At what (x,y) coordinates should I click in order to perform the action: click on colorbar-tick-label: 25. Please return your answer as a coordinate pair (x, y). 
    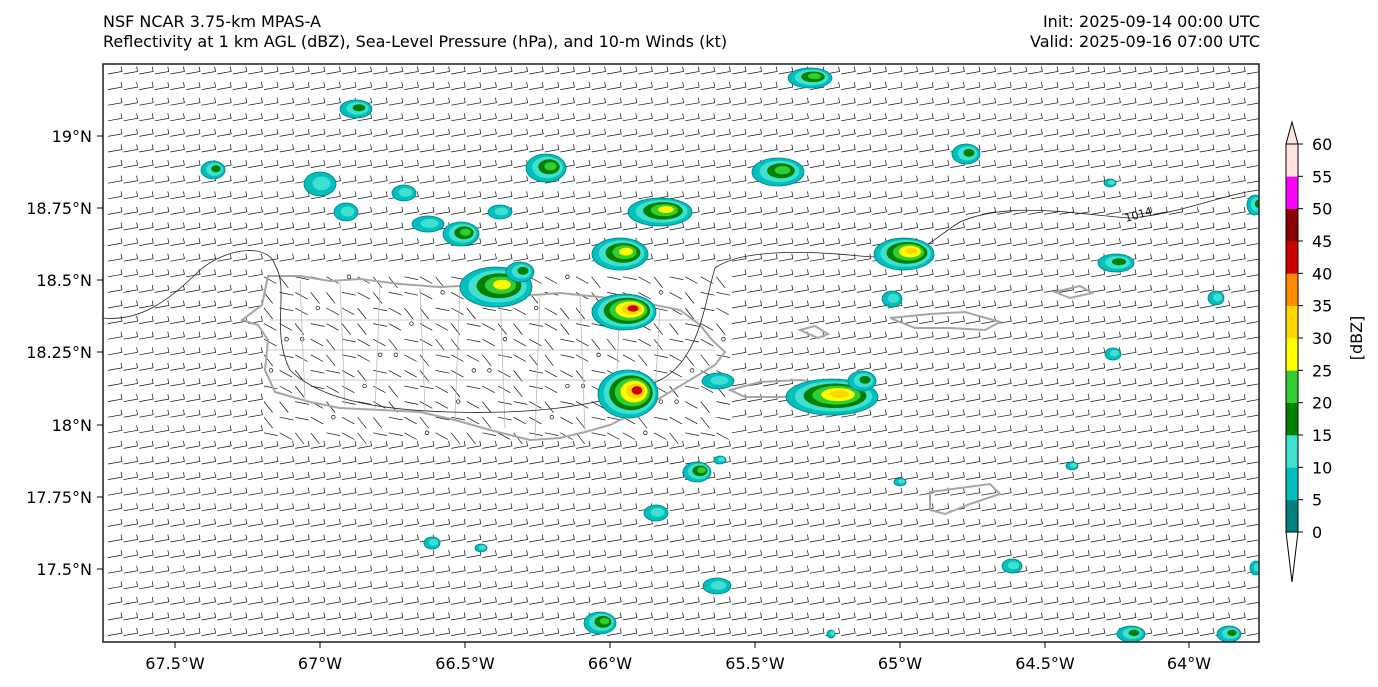
    Looking at the image, I should click on (1322, 370).